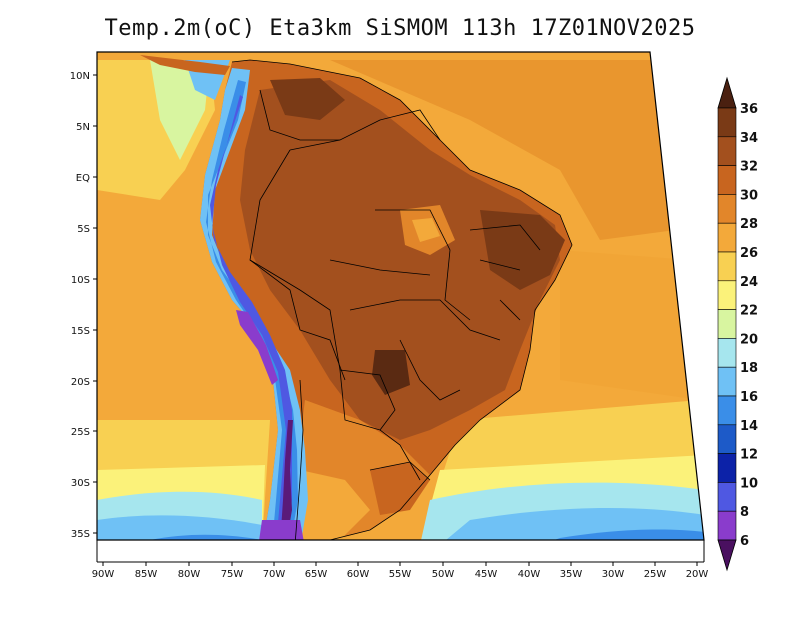  Describe the element at coordinates (749, 311) in the screenshot. I see `colorbar-label: 22` at that location.